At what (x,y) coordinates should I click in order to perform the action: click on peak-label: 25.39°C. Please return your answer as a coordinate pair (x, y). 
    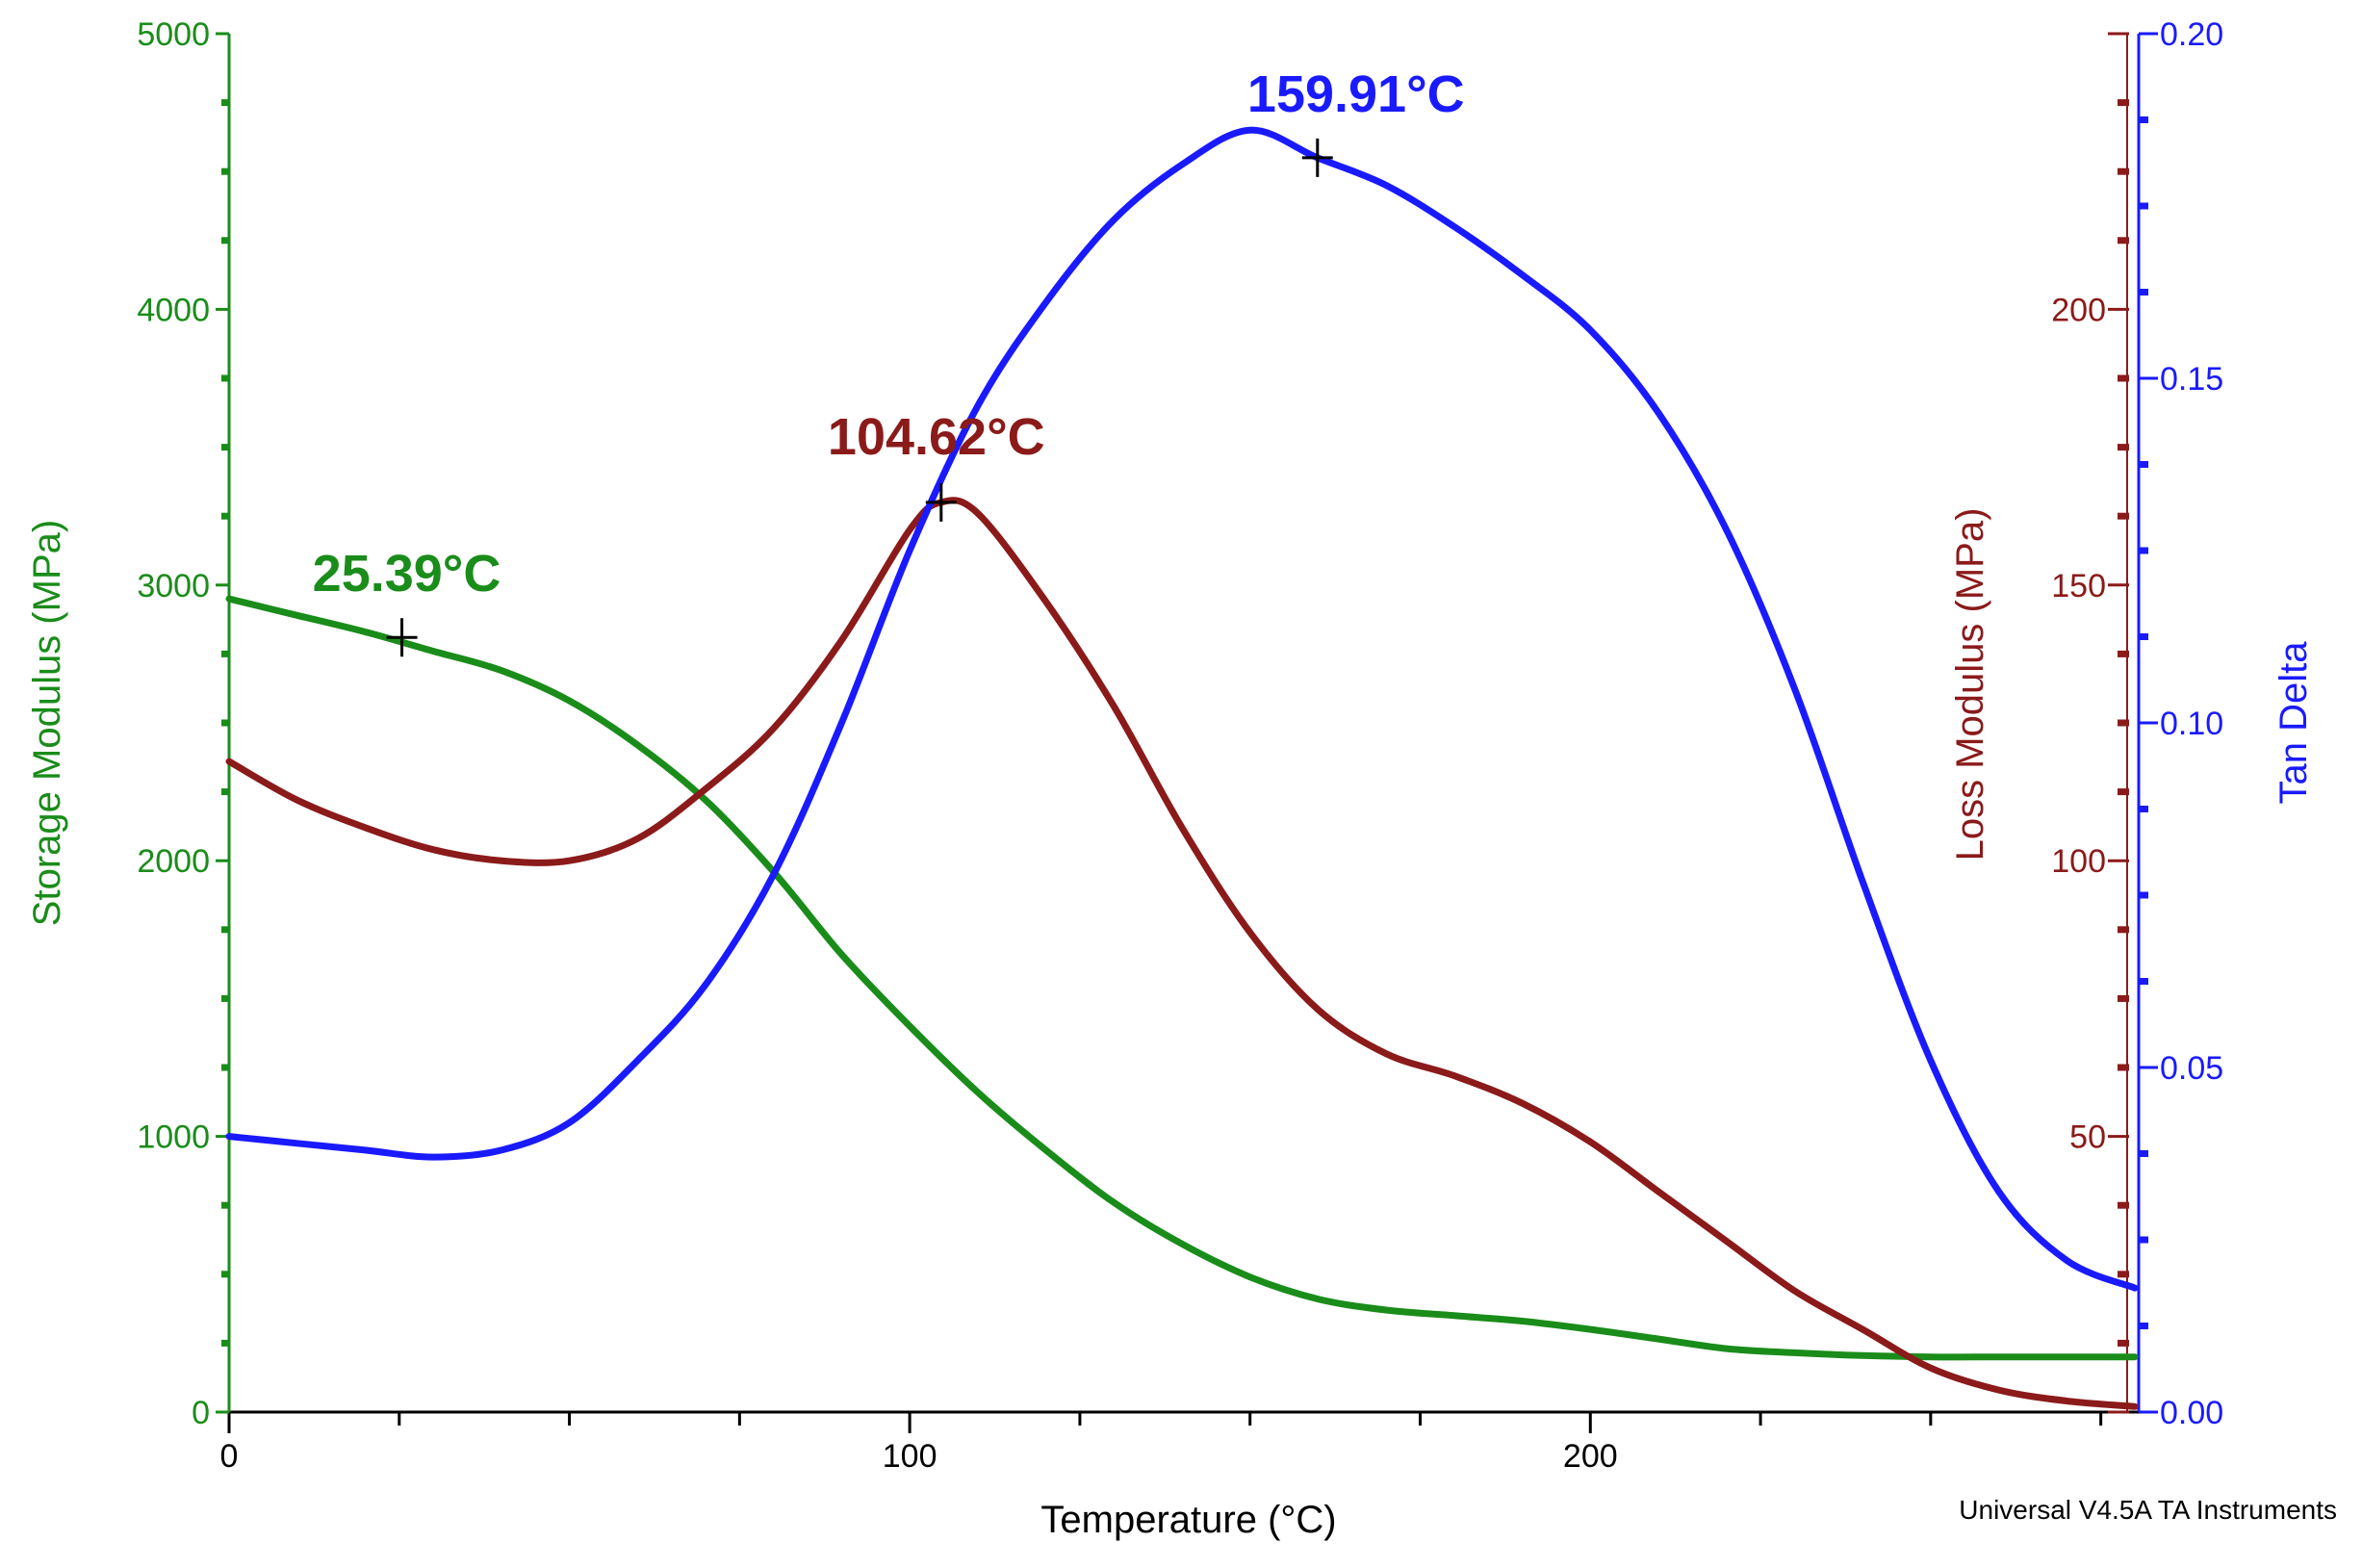
    Looking at the image, I should click on (407, 574).